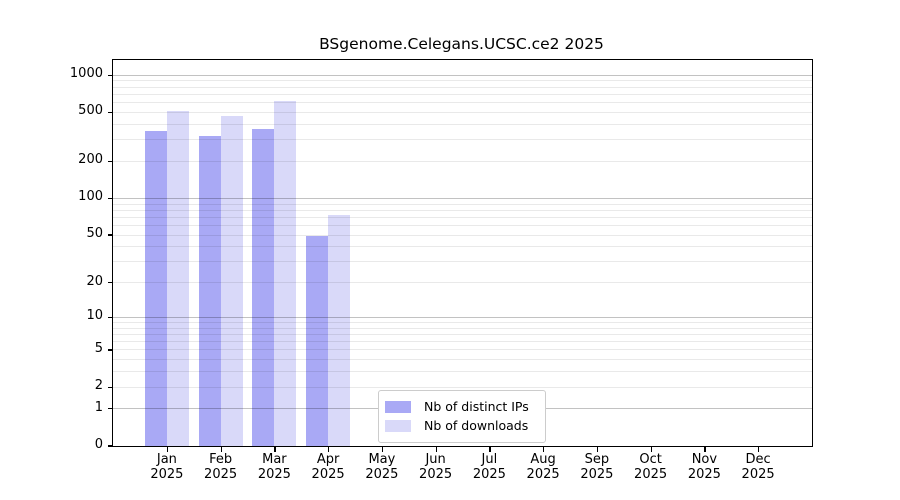 Image resolution: width=900 pixels, height=500 pixels. Describe the element at coordinates (94, 316) in the screenshot. I see `y-tick-label-10: 10` at that location.